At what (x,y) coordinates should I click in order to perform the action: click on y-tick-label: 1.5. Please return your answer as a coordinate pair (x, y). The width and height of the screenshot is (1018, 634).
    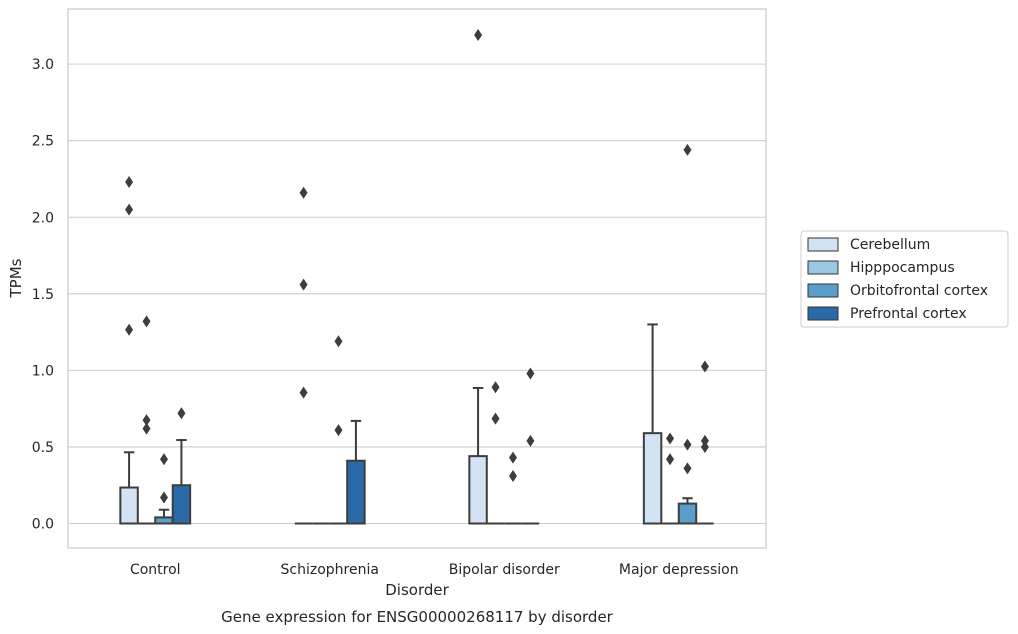
    Looking at the image, I should click on (43, 295).